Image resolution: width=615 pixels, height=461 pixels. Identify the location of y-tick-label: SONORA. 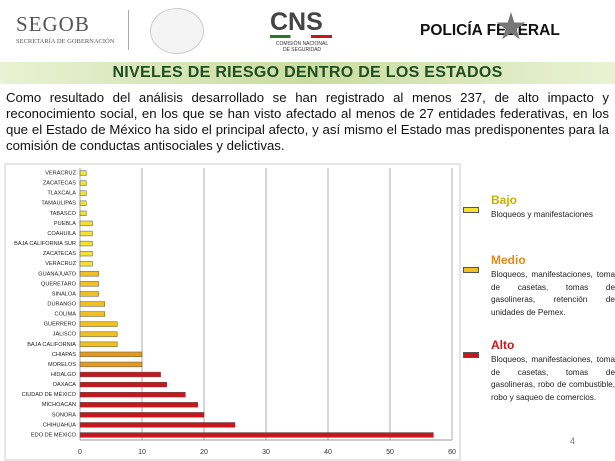
(64, 415).